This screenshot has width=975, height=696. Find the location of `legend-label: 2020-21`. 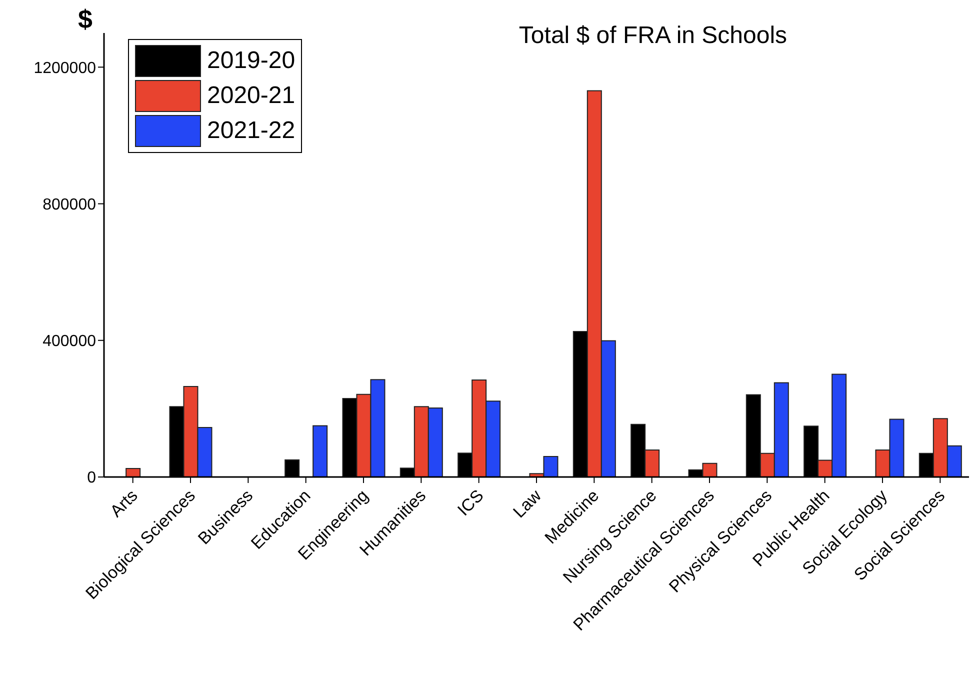

legend-label: 2020-21 is located at coordinates (251, 95).